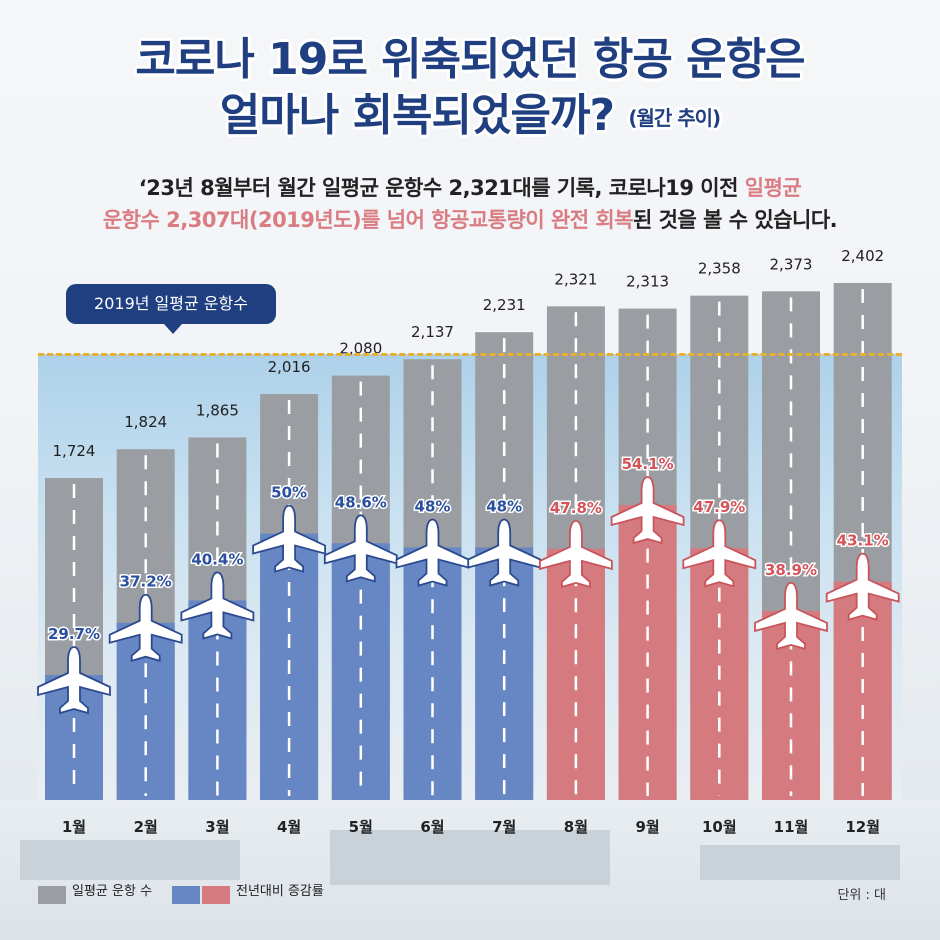 This screenshot has height=940, width=940. What do you see at coordinates (146, 582) in the screenshot?
I see `rate-label: 37.2%` at bounding box center [146, 582].